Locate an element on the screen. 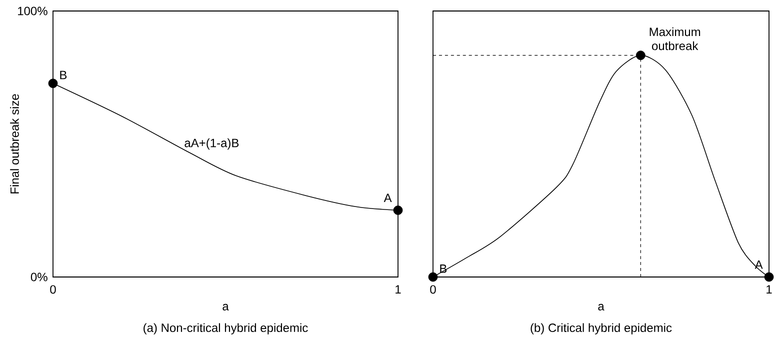 The image size is (777, 352). annotation: Maximum outbreak is located at coordinates (675, 38).